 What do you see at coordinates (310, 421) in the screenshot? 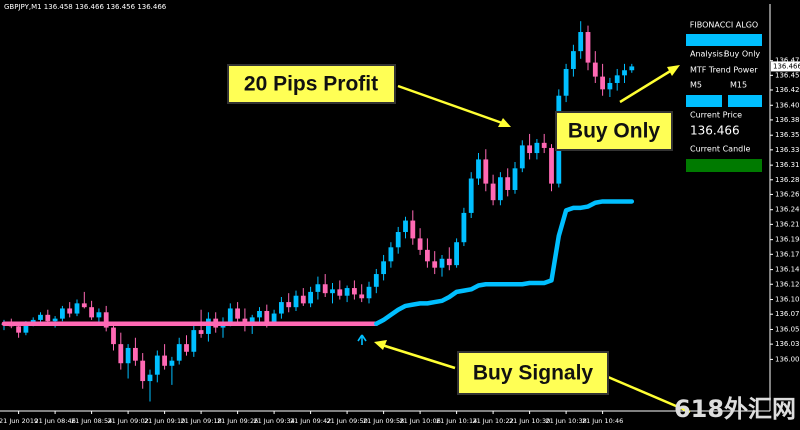
I see `x-tick-label: 21 Jun 09:42` at bounding box center [310, 421].